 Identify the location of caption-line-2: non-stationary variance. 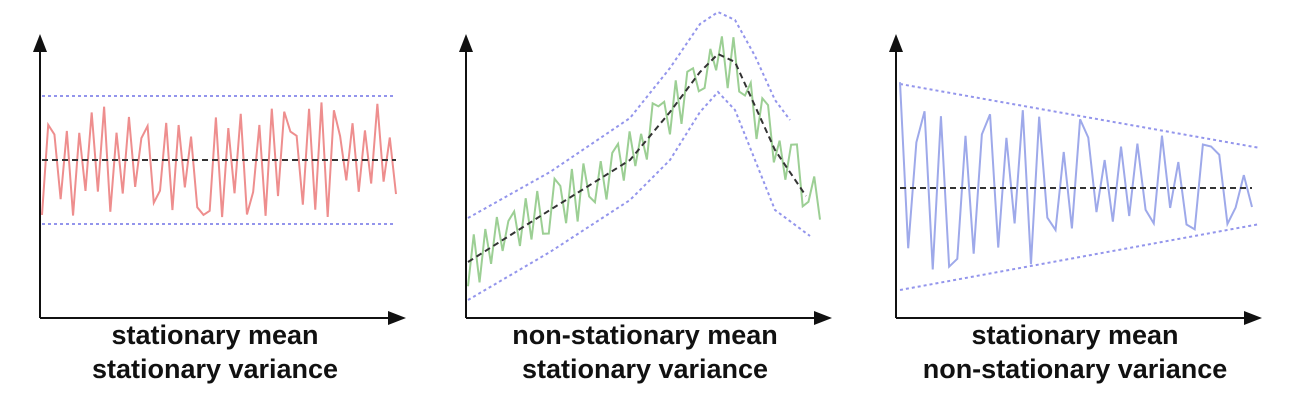
(1075, 369).